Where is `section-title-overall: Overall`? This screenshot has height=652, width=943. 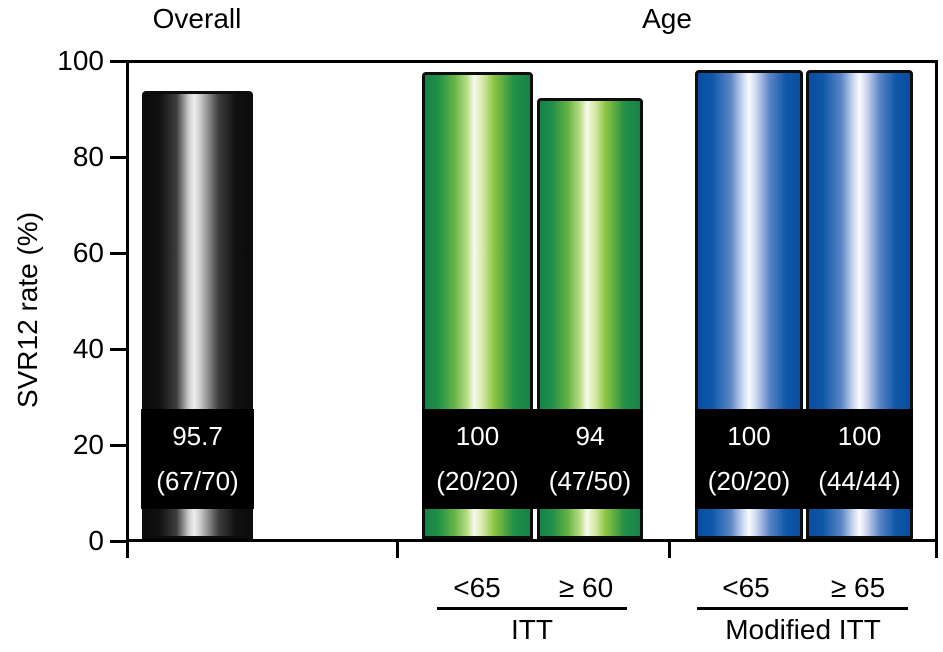
section-title-overall: Overall is located at coordinates (197, 18).